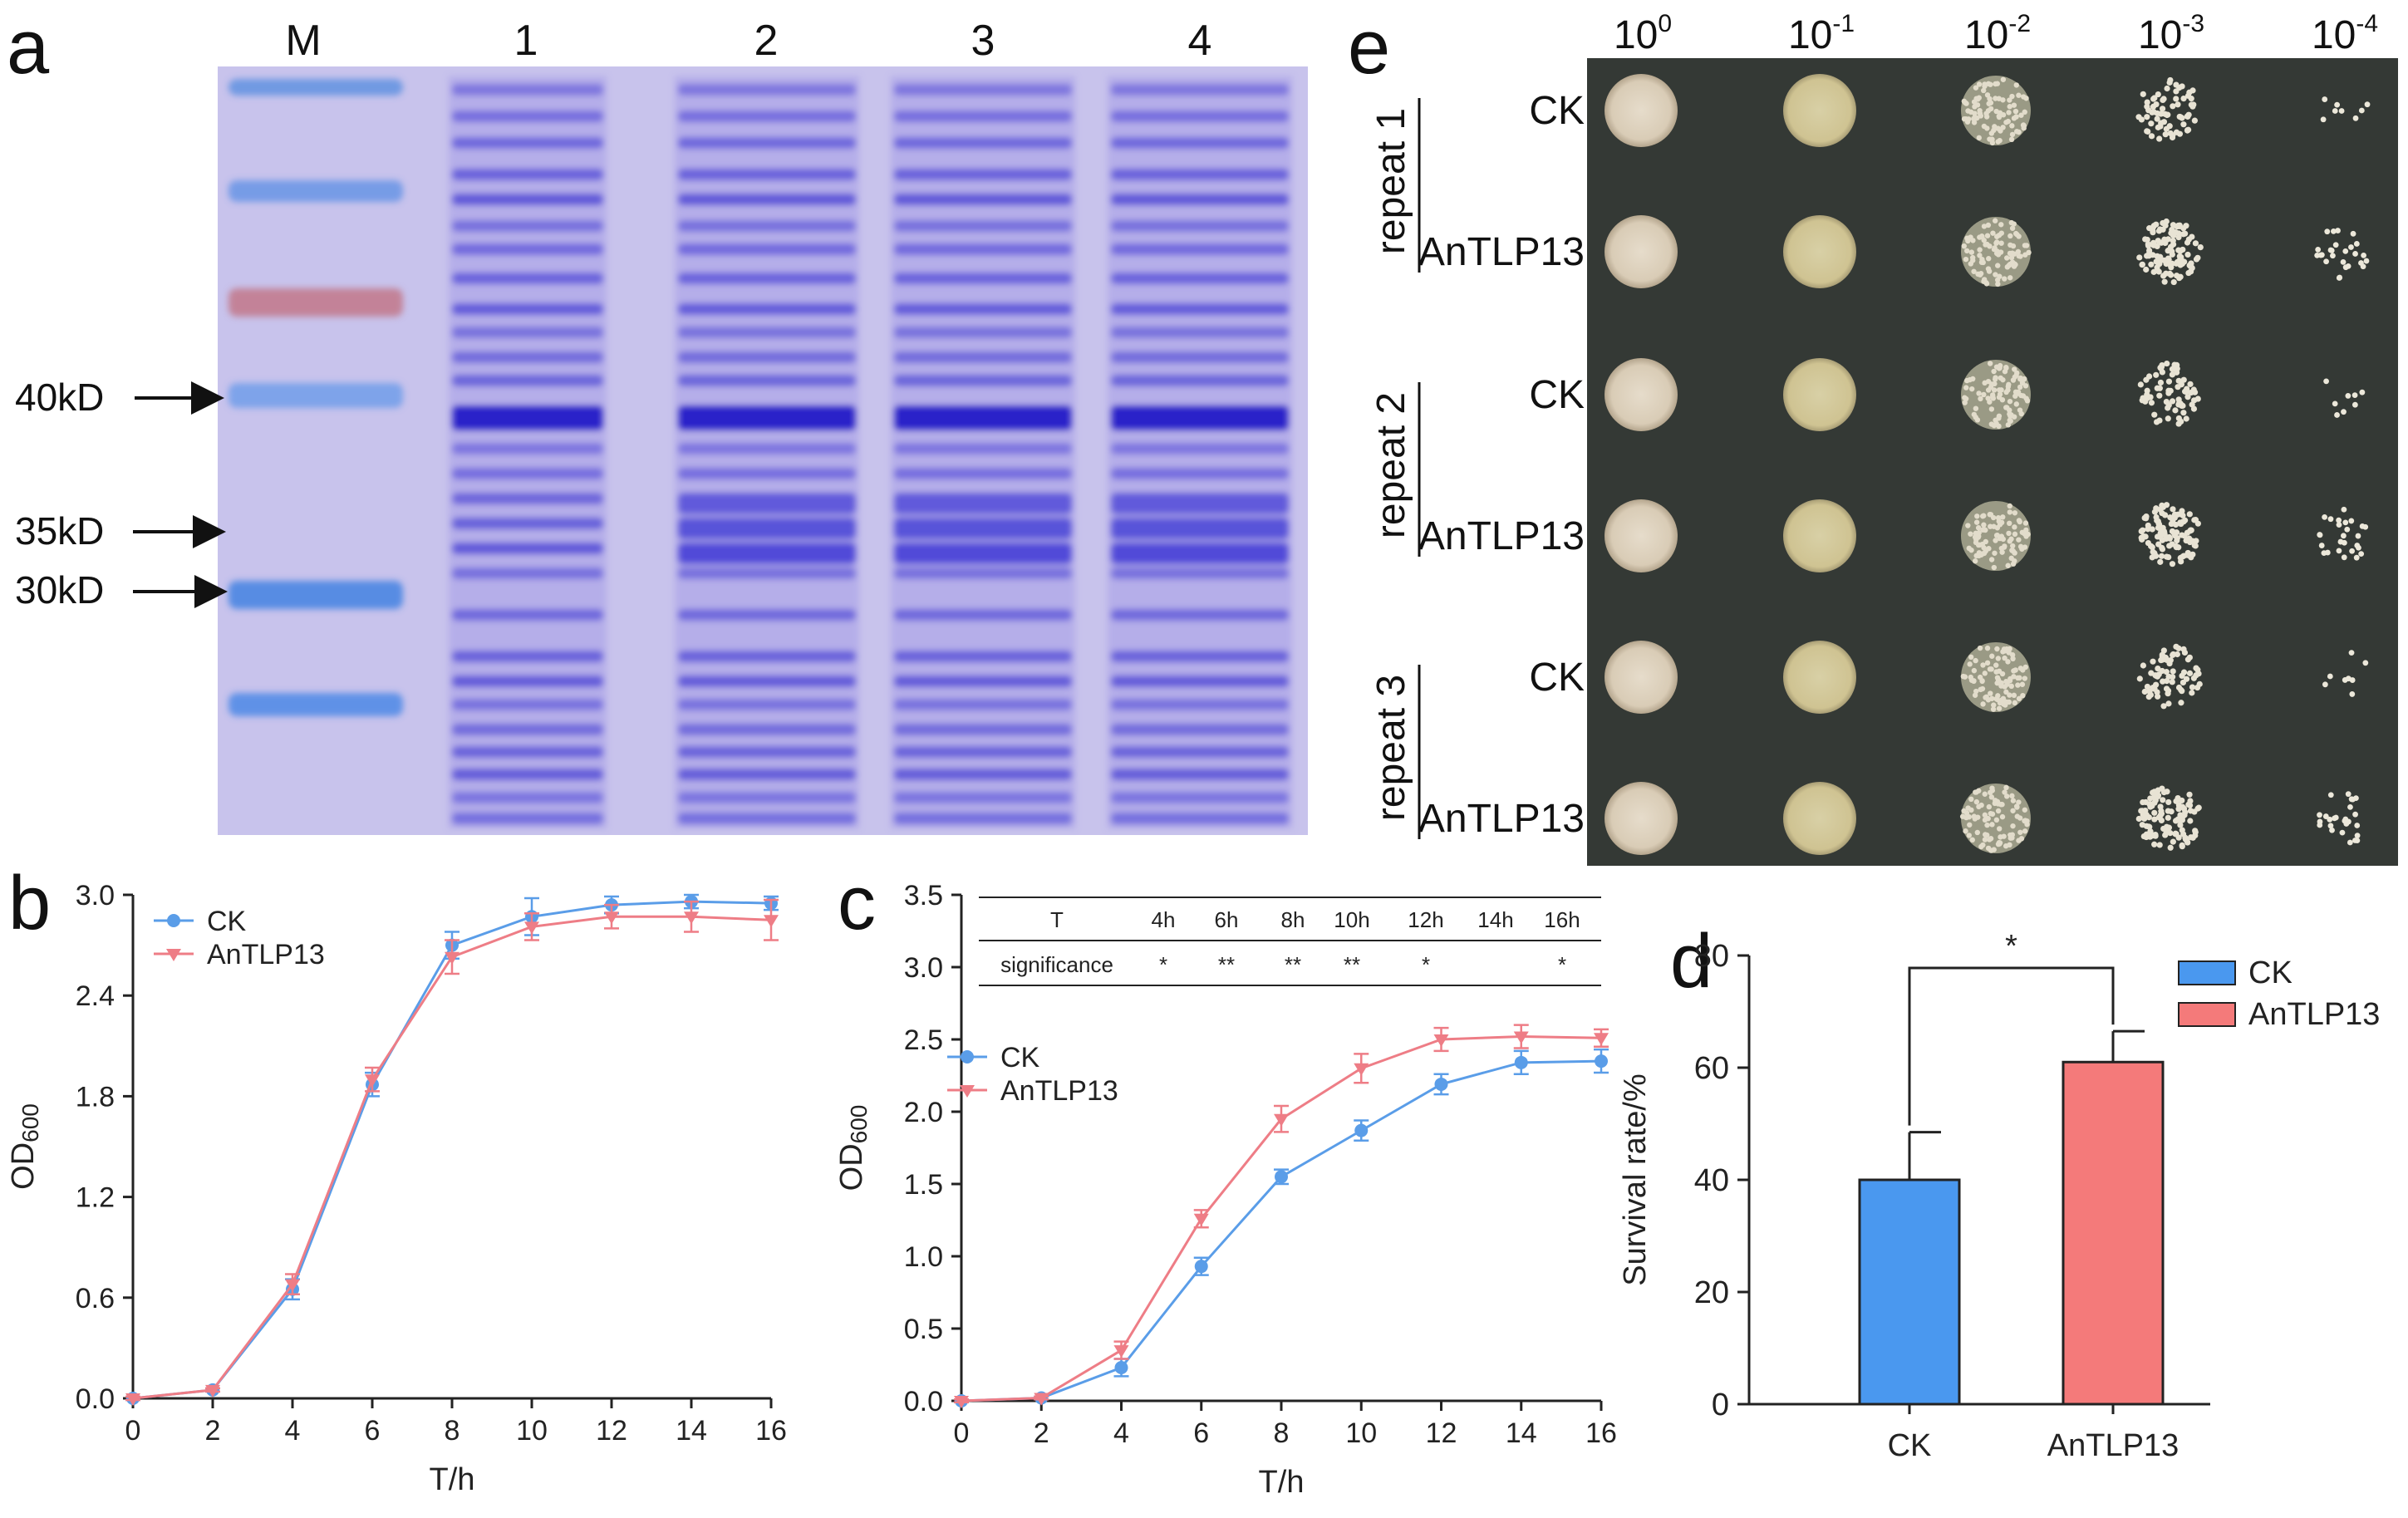 This screenshot has width=2408, height=1518. What do you see at coordinates (1691, 961) in the screenshot?
I see `panel-d-label: d` at bounding box center [1691, 961].